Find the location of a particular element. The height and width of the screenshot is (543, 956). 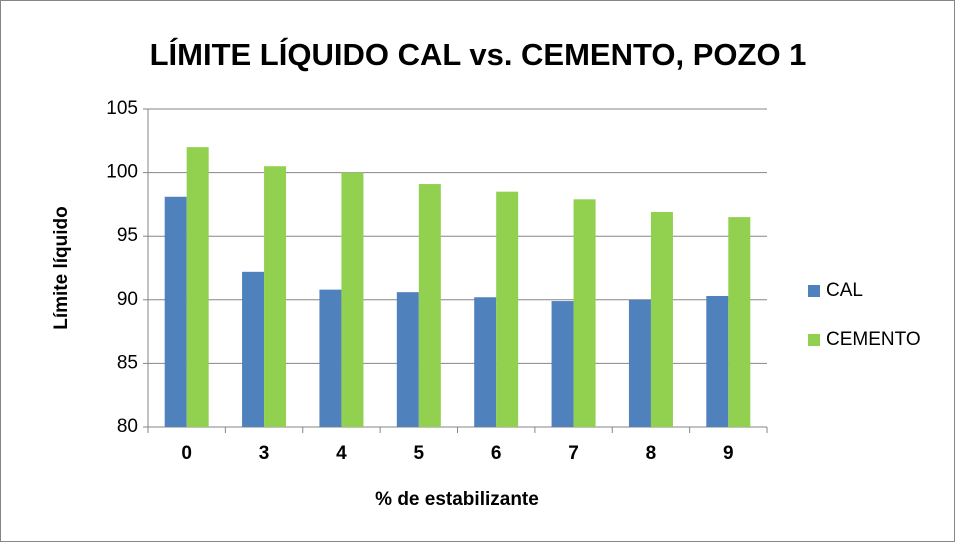

legend-label: CEMENTO is located at coordinates (873, 339).